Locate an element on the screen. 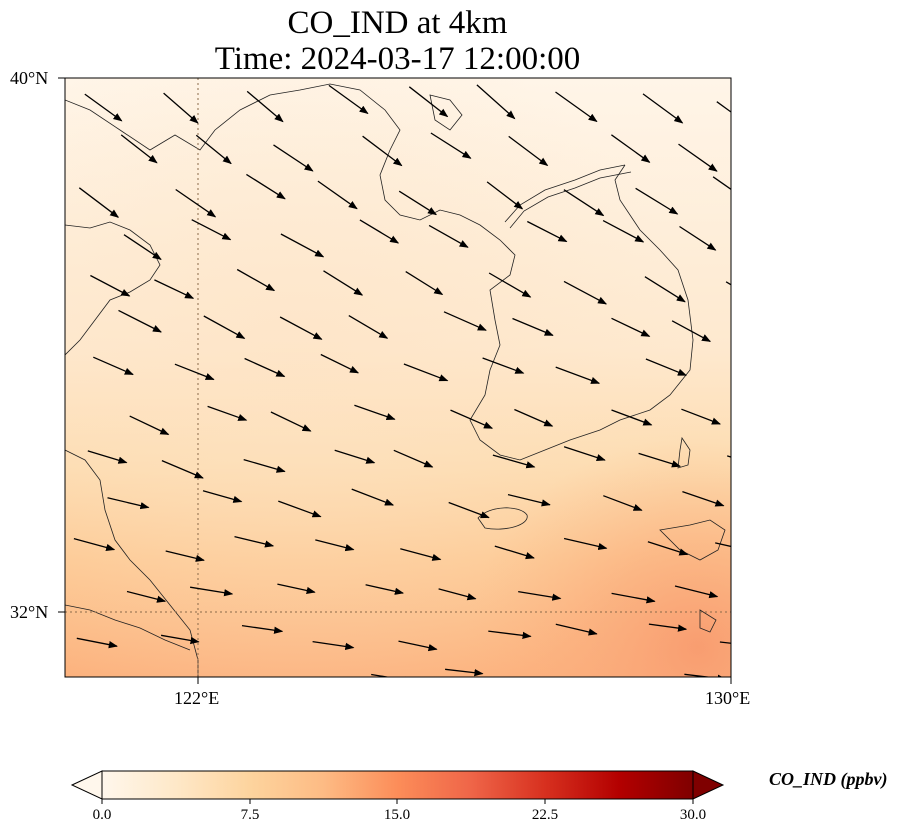 Image resolution: width=915 pixels, height=836 pixels. colorbar-tick-label: 0.0 is located at coordinates (102, 815).